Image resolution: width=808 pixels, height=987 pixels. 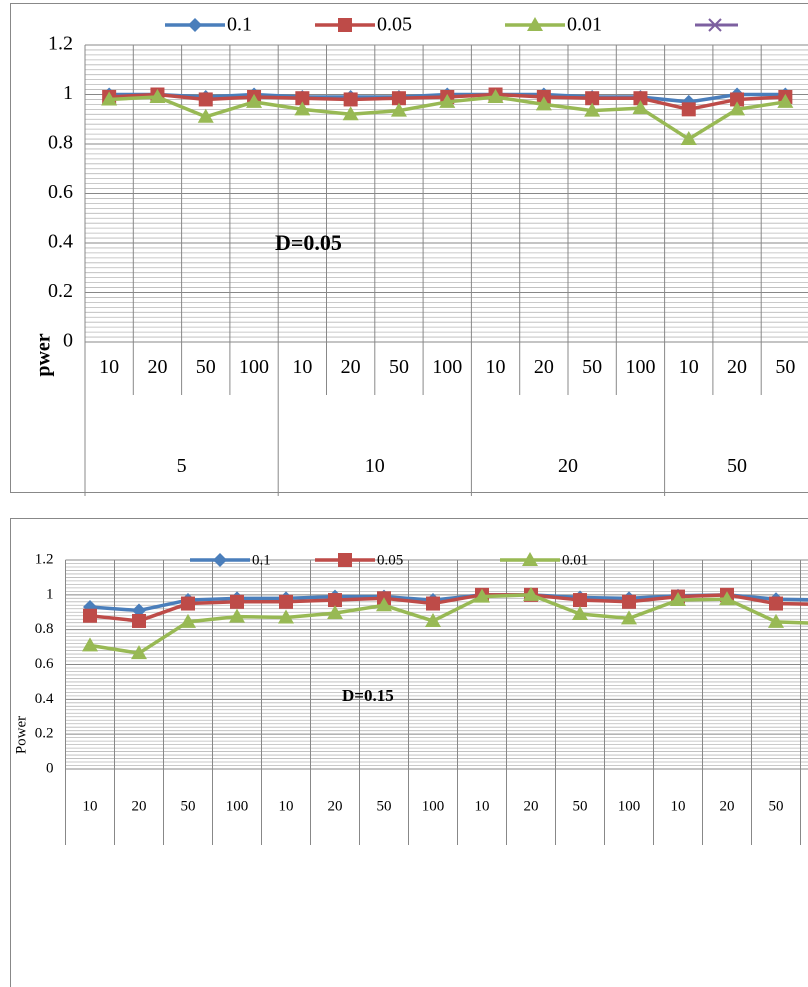 What do you see at coordinates (575, 560) in the screenshot?
I see `legend-label: 0.01` at bounding box center [575, 560].